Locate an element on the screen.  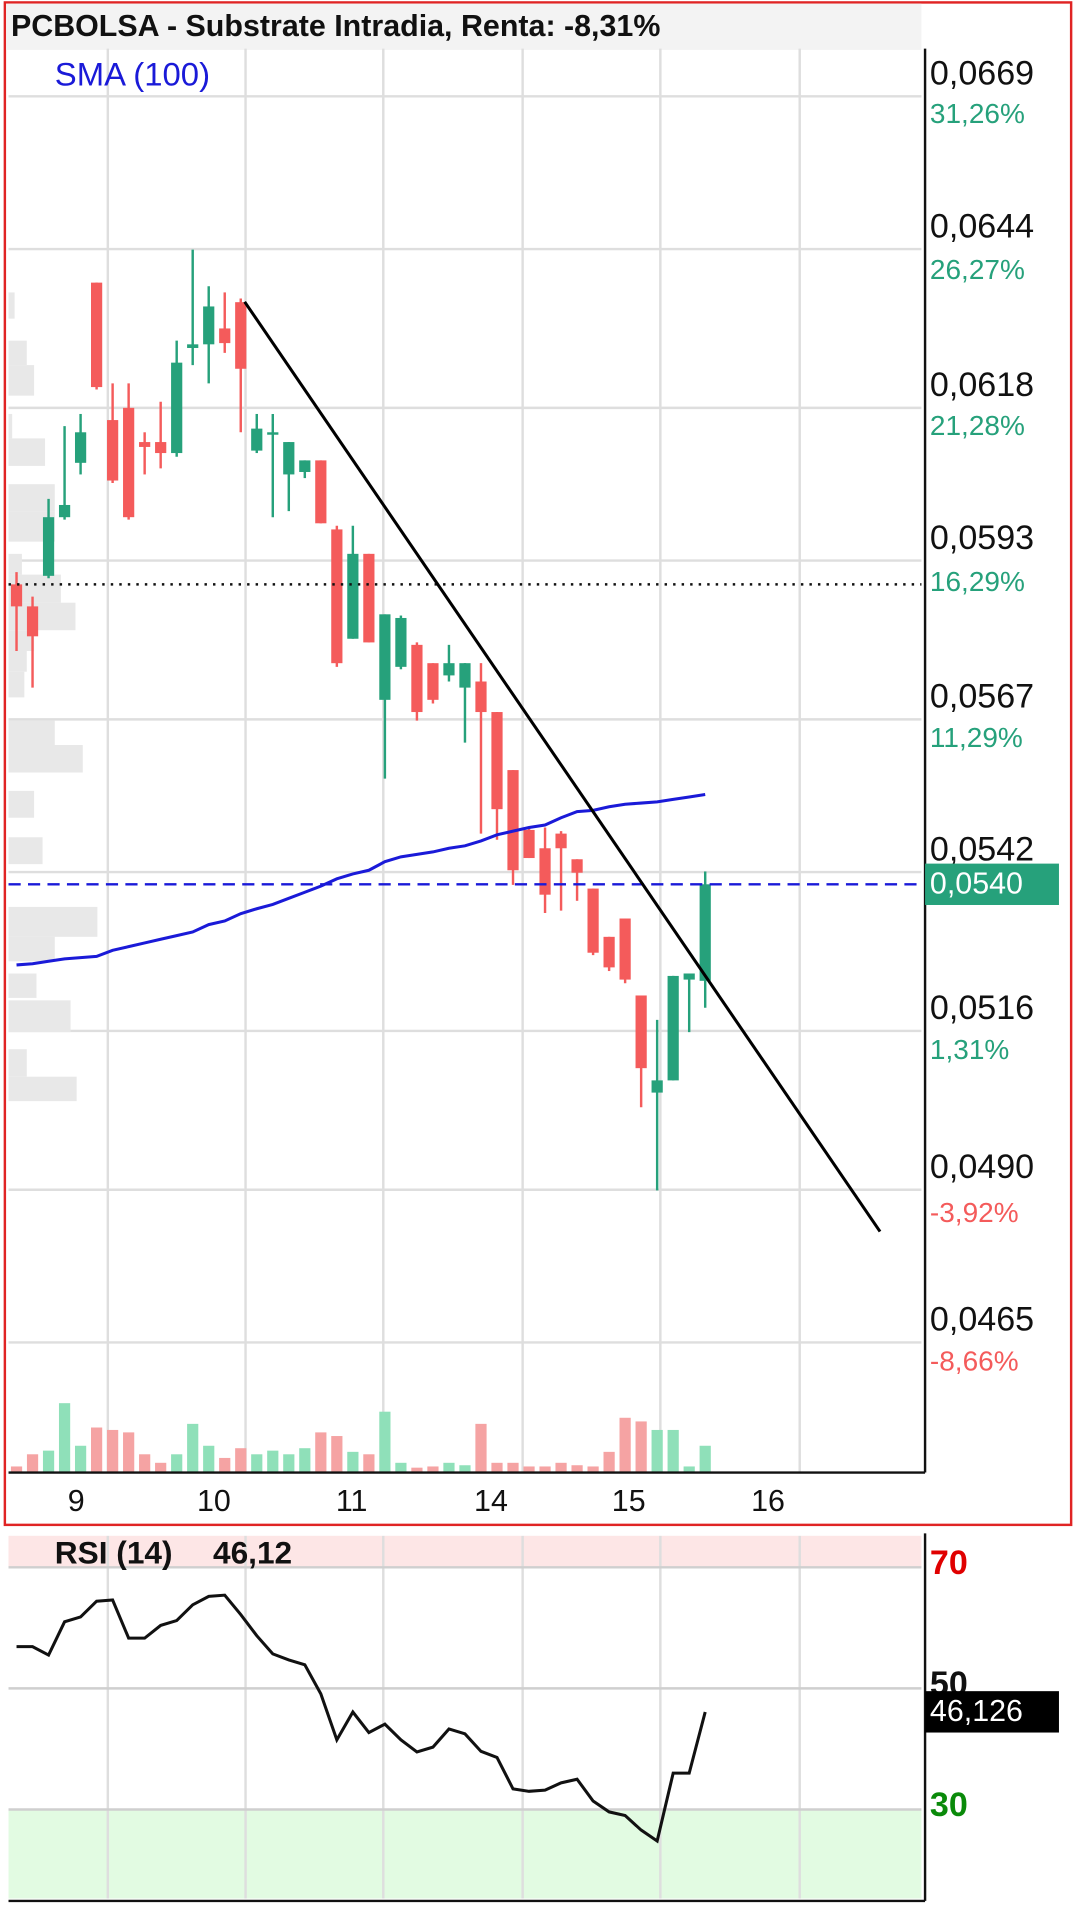
y-tick-label: 0,0516 is located at coordinates (982, 1008).